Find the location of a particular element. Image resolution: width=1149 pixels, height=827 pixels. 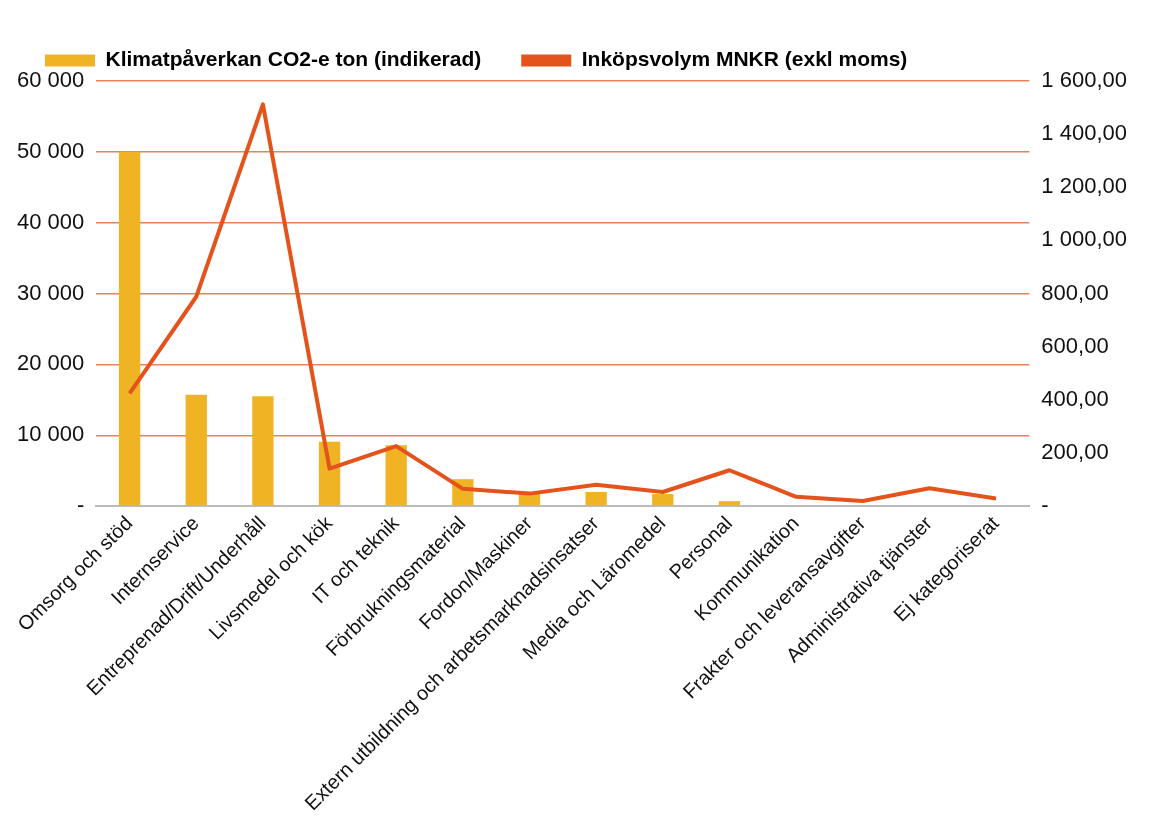

y2-tick-label: 1 400,00 is located at coordinates (1084, 133).